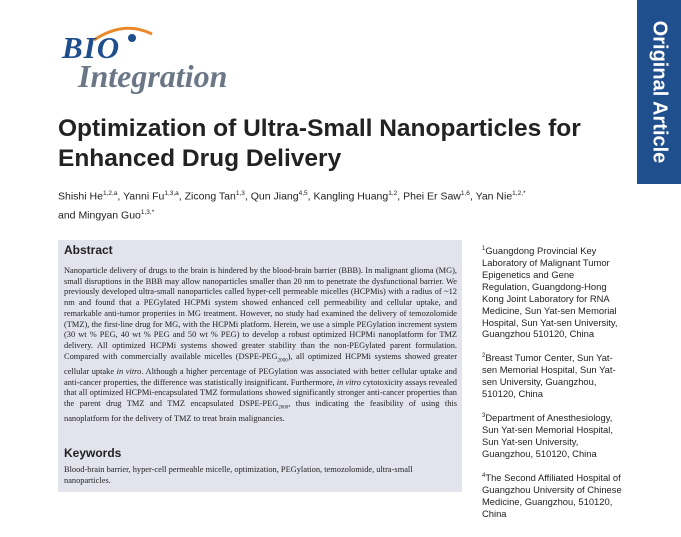 The image size is (681, 537). Describe the element at coordinates (274, 196) in the screenshot. I see `author-name: Qun Jiang` at that location.